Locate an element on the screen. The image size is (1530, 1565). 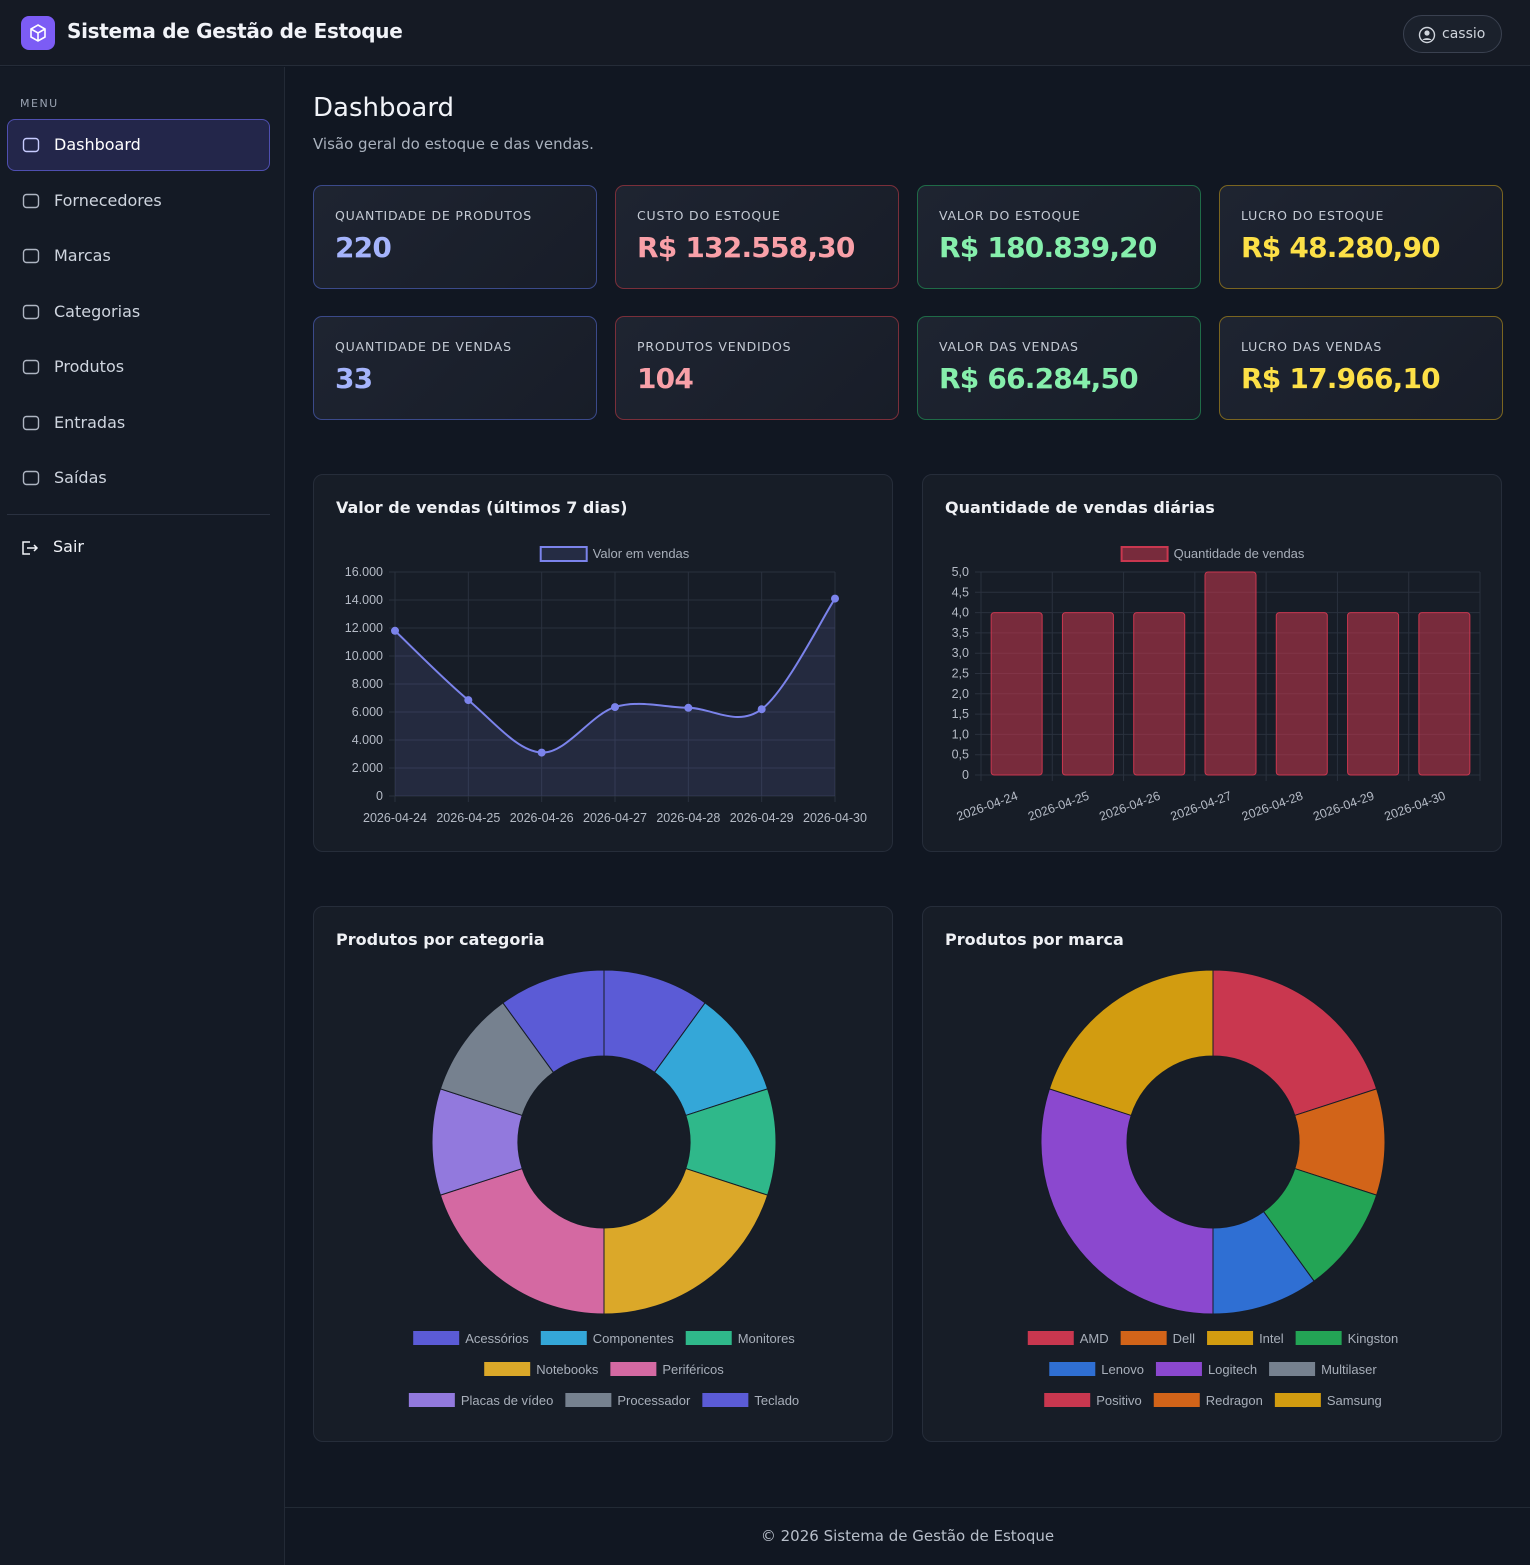
legend-row: AMD Dell Intel Kingston is located at coordinates (1213, 1338).